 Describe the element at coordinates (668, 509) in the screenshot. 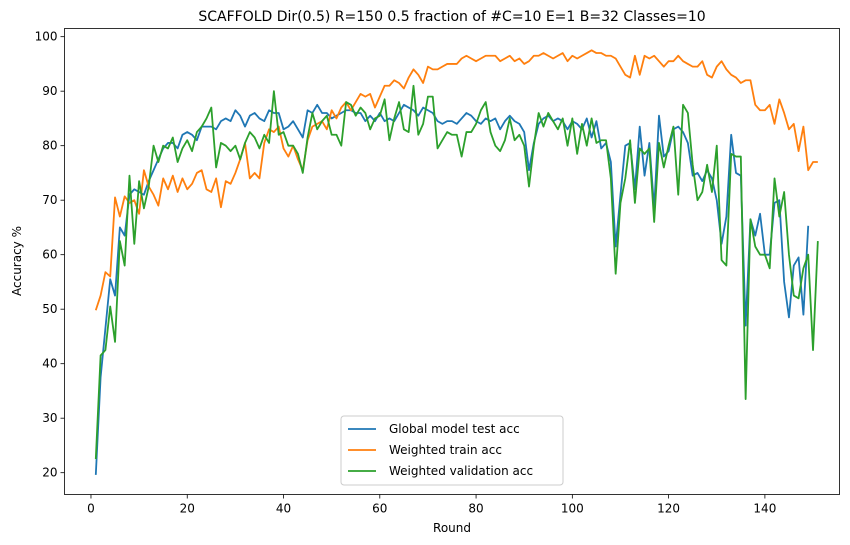

I see `x-tick-label: 120` at that location.